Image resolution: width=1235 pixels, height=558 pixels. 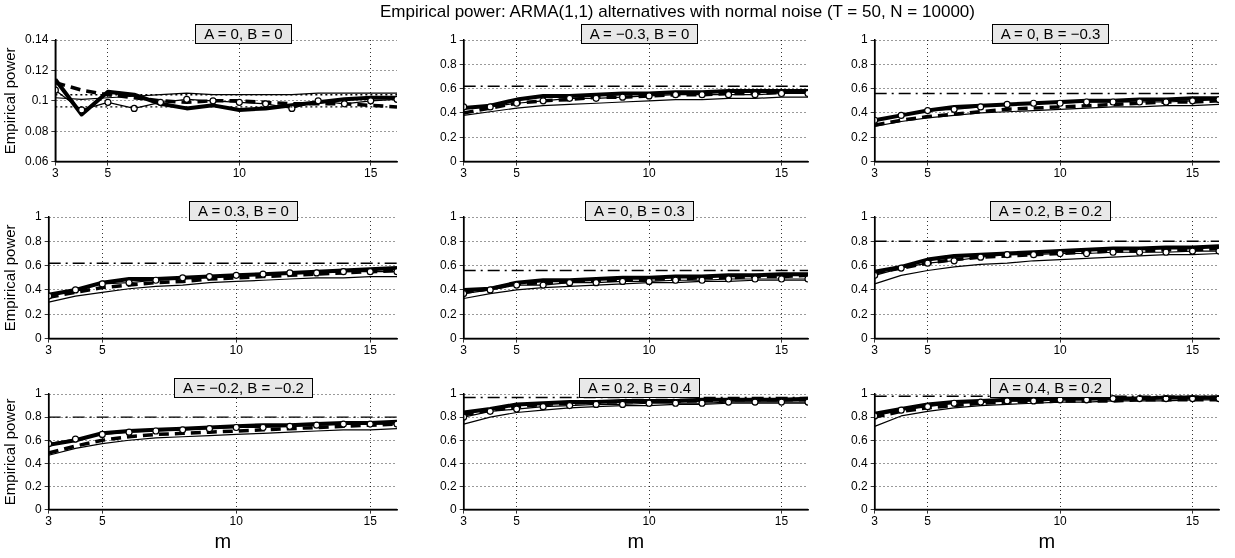 I want to click on chart-title: A = 0.2, B = 0.2, so click(x=1050, y=211).